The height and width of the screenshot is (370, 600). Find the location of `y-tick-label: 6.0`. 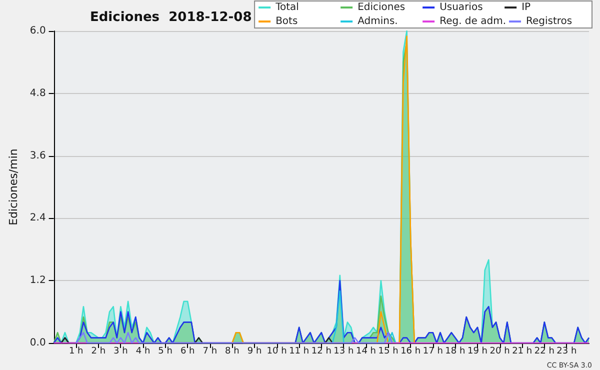

y-tick-label: 6.0 is located at coordinates (38, 31).